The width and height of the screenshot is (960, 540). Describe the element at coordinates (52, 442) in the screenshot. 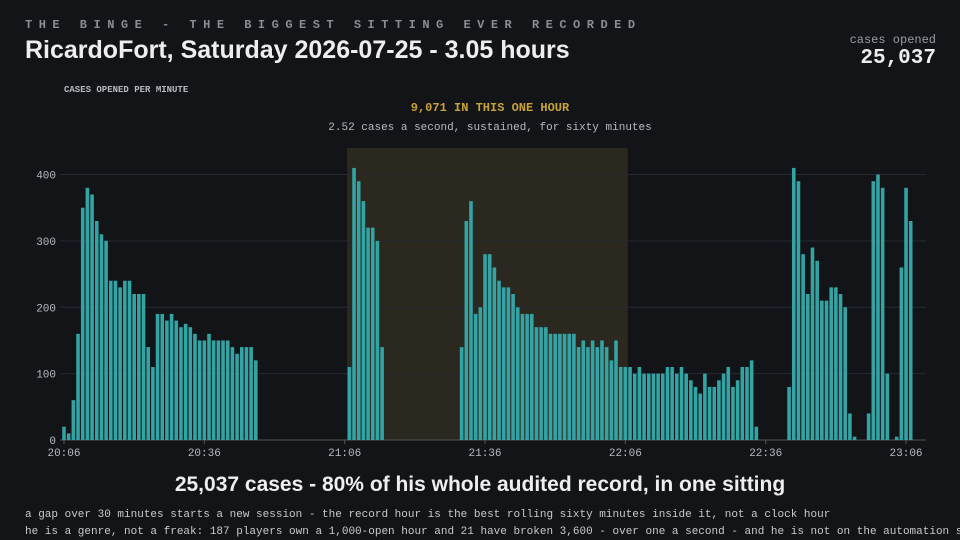

I see `y-tick-label: 0` at that location.